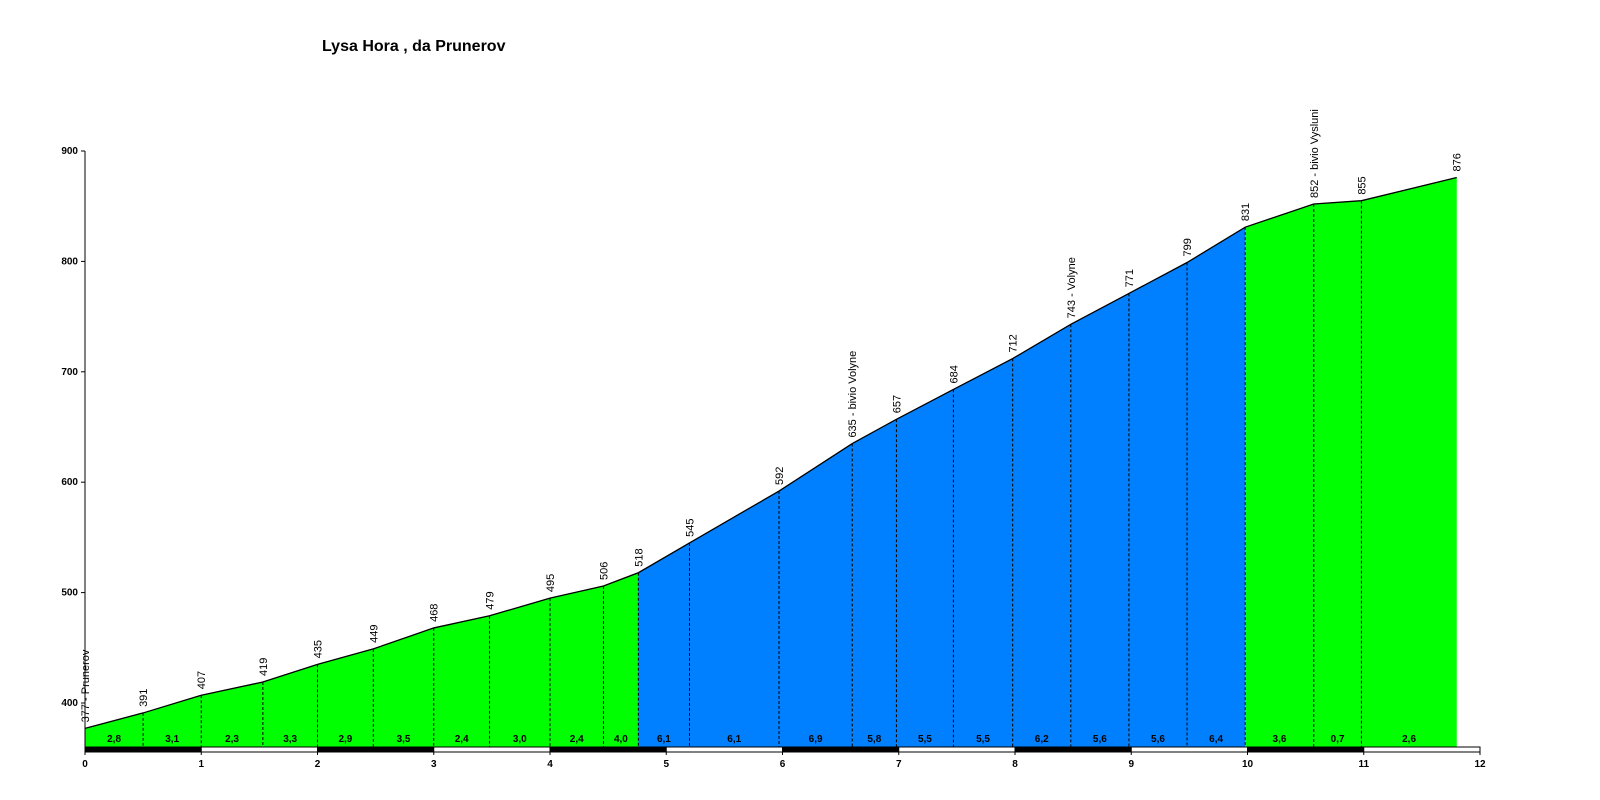  What do you see at coordinates (404, 739) in the screenshot?
I see `grade-label-5: 3,5` at bounding box center [404, 739].